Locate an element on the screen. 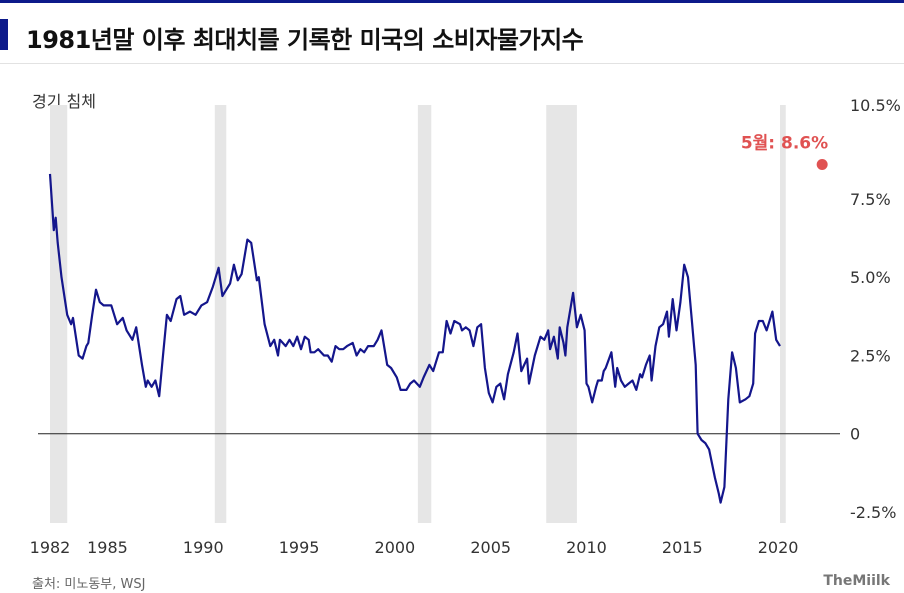 The image size is (904, 593). y-tick-label: 10.5% is located at coordinates (875, 105).